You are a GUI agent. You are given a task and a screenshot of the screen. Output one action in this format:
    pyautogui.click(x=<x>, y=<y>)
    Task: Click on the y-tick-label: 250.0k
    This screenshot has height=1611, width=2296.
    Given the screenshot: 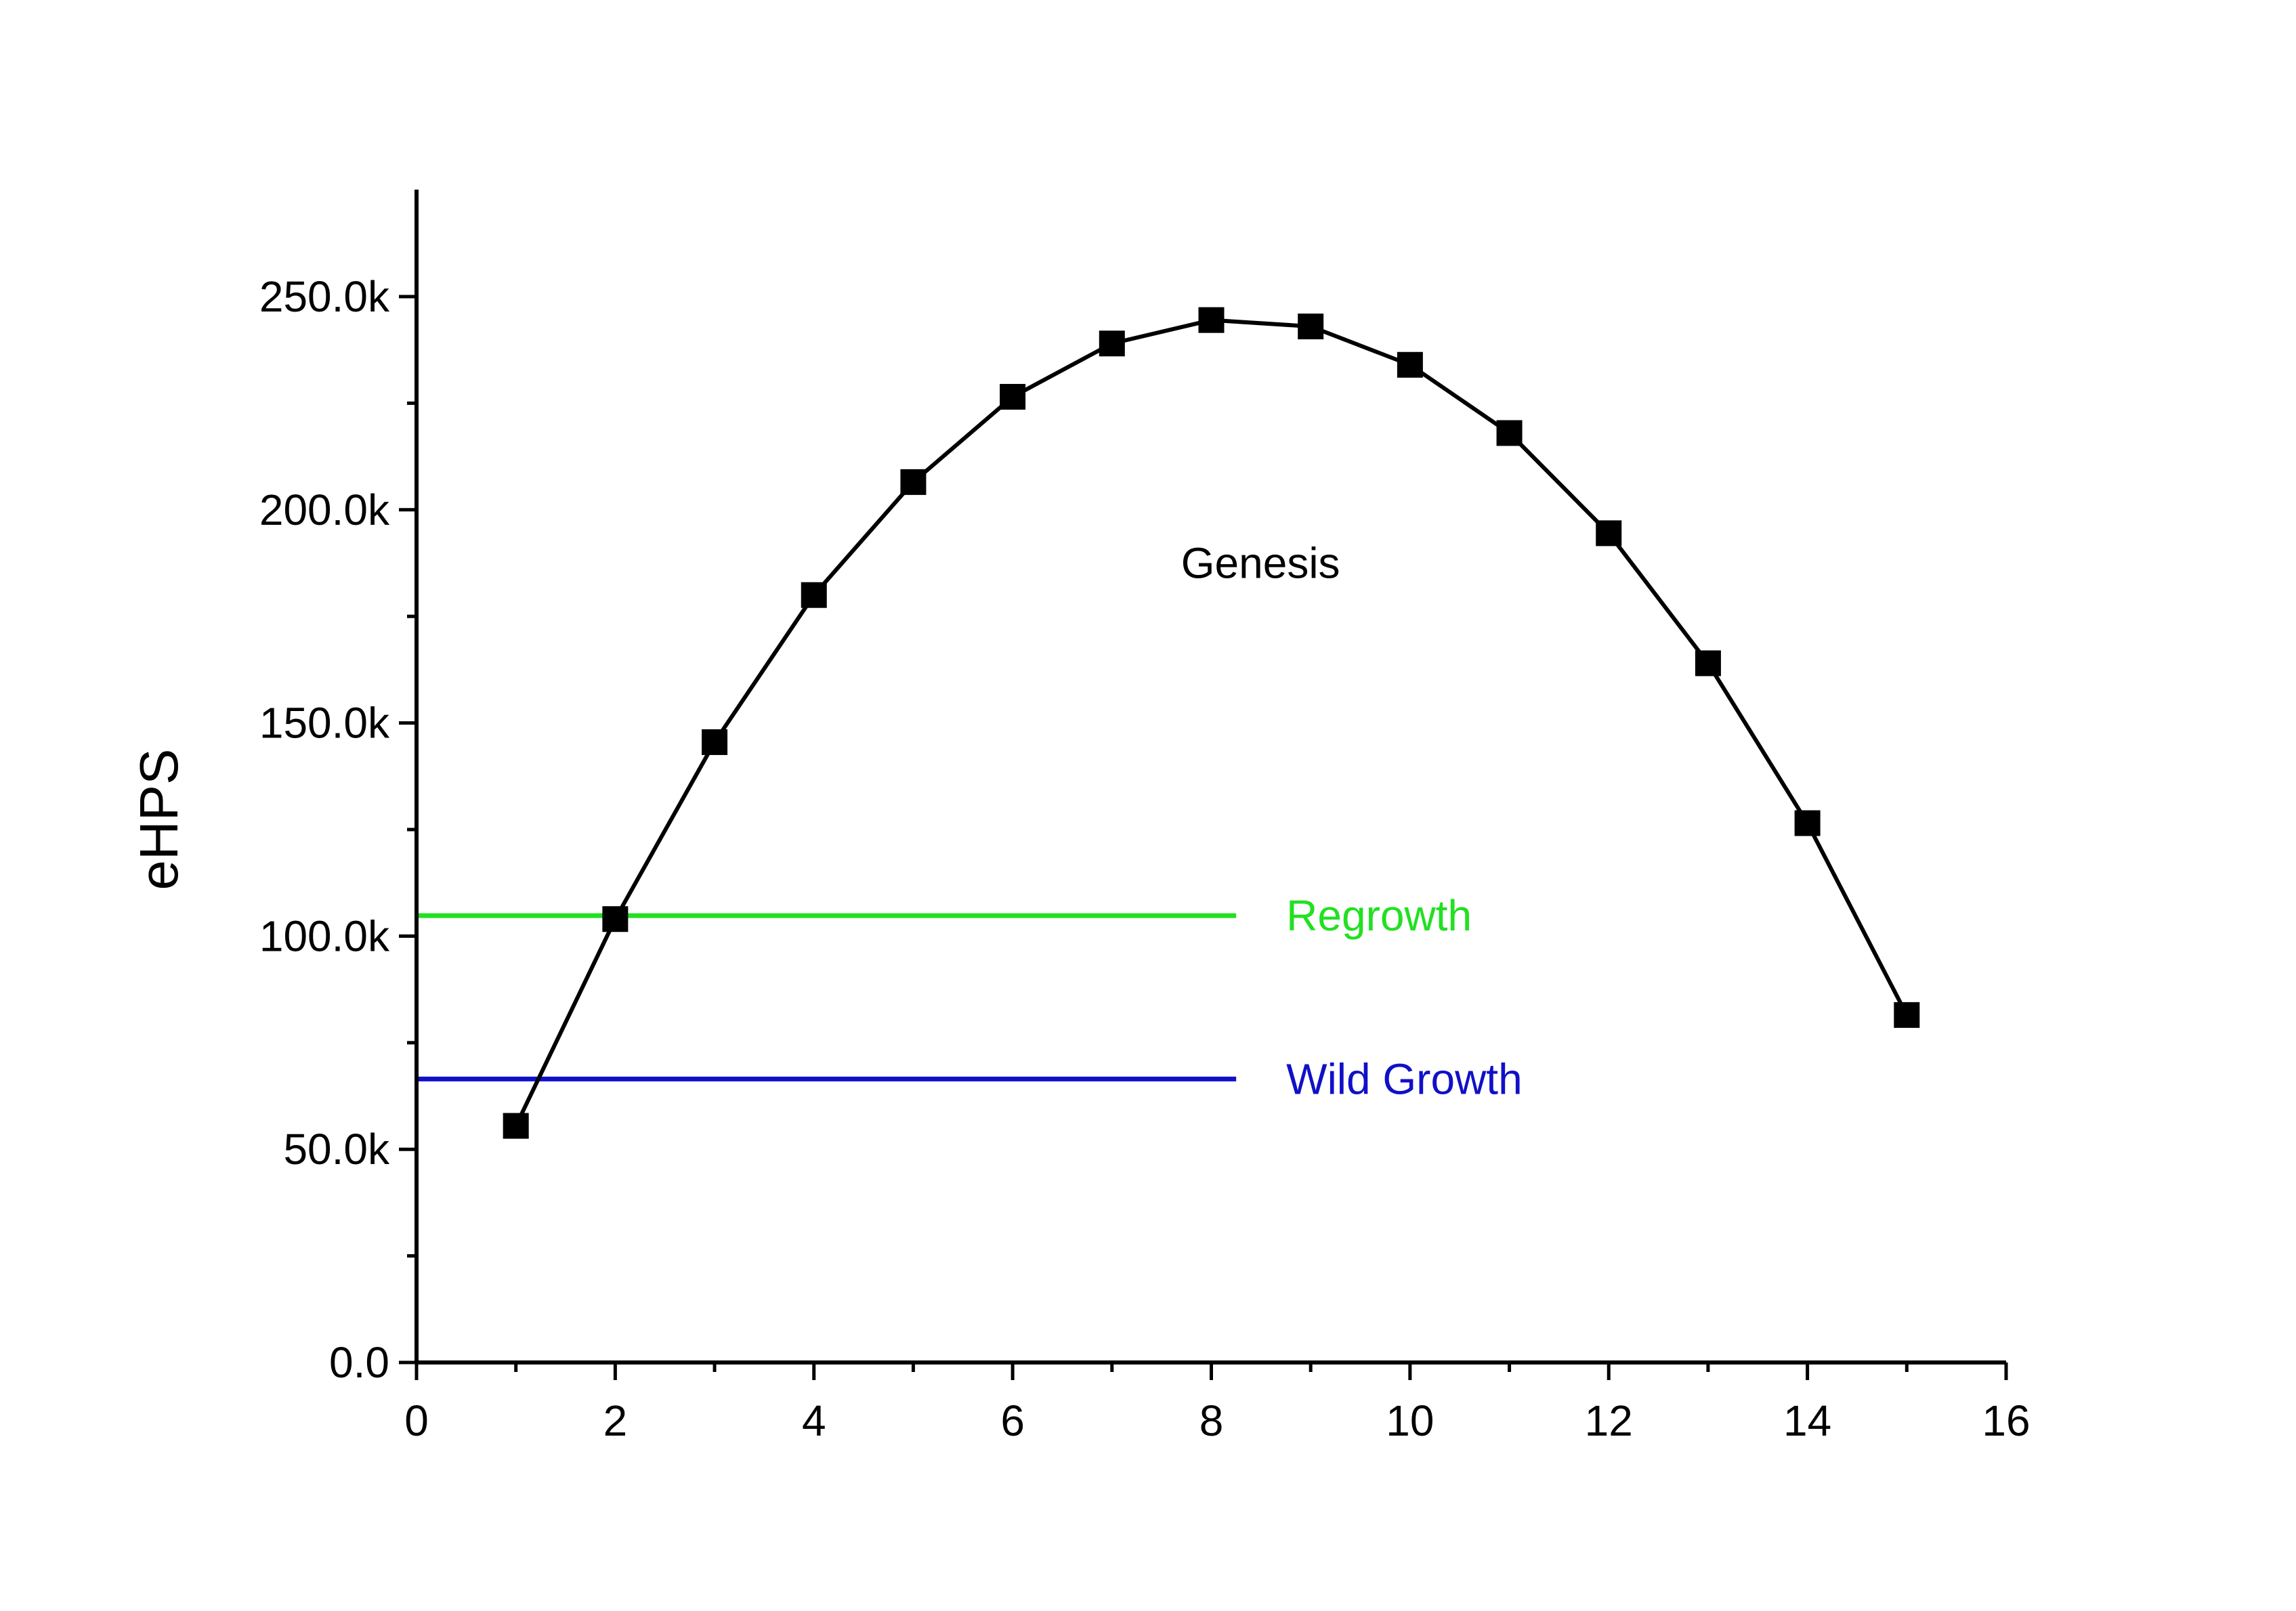 What is the action you would take?
    pyautogui.click(x=324, y=296)
    